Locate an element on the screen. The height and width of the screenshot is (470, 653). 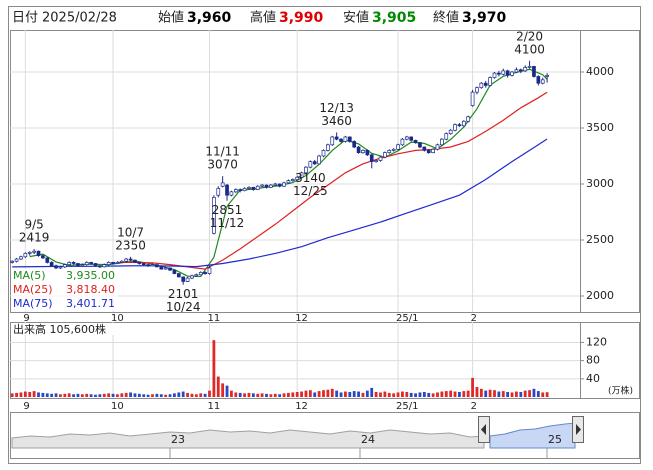
annotation-price: 2419 is located at coordinates (34, 238).